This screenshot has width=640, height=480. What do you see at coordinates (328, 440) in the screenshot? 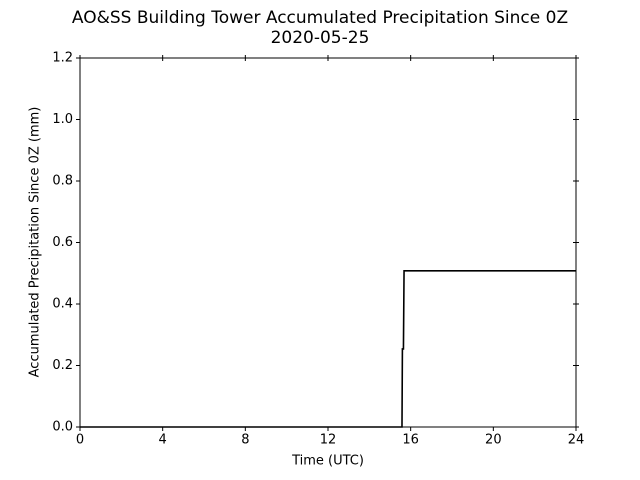
I see `x-tick-label: 12` at bounding box center [328, 440].